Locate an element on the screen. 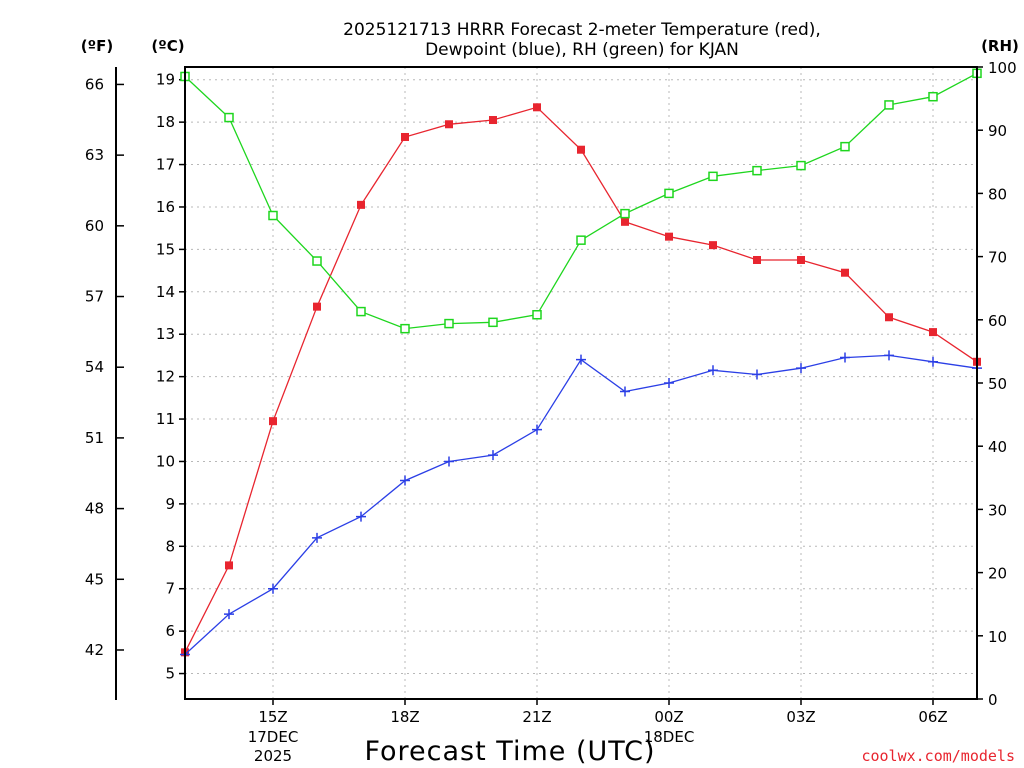 The width and height of the screenshot is (1024, 768). x-tick-label: 15Z is located at coordinates (272, 717).